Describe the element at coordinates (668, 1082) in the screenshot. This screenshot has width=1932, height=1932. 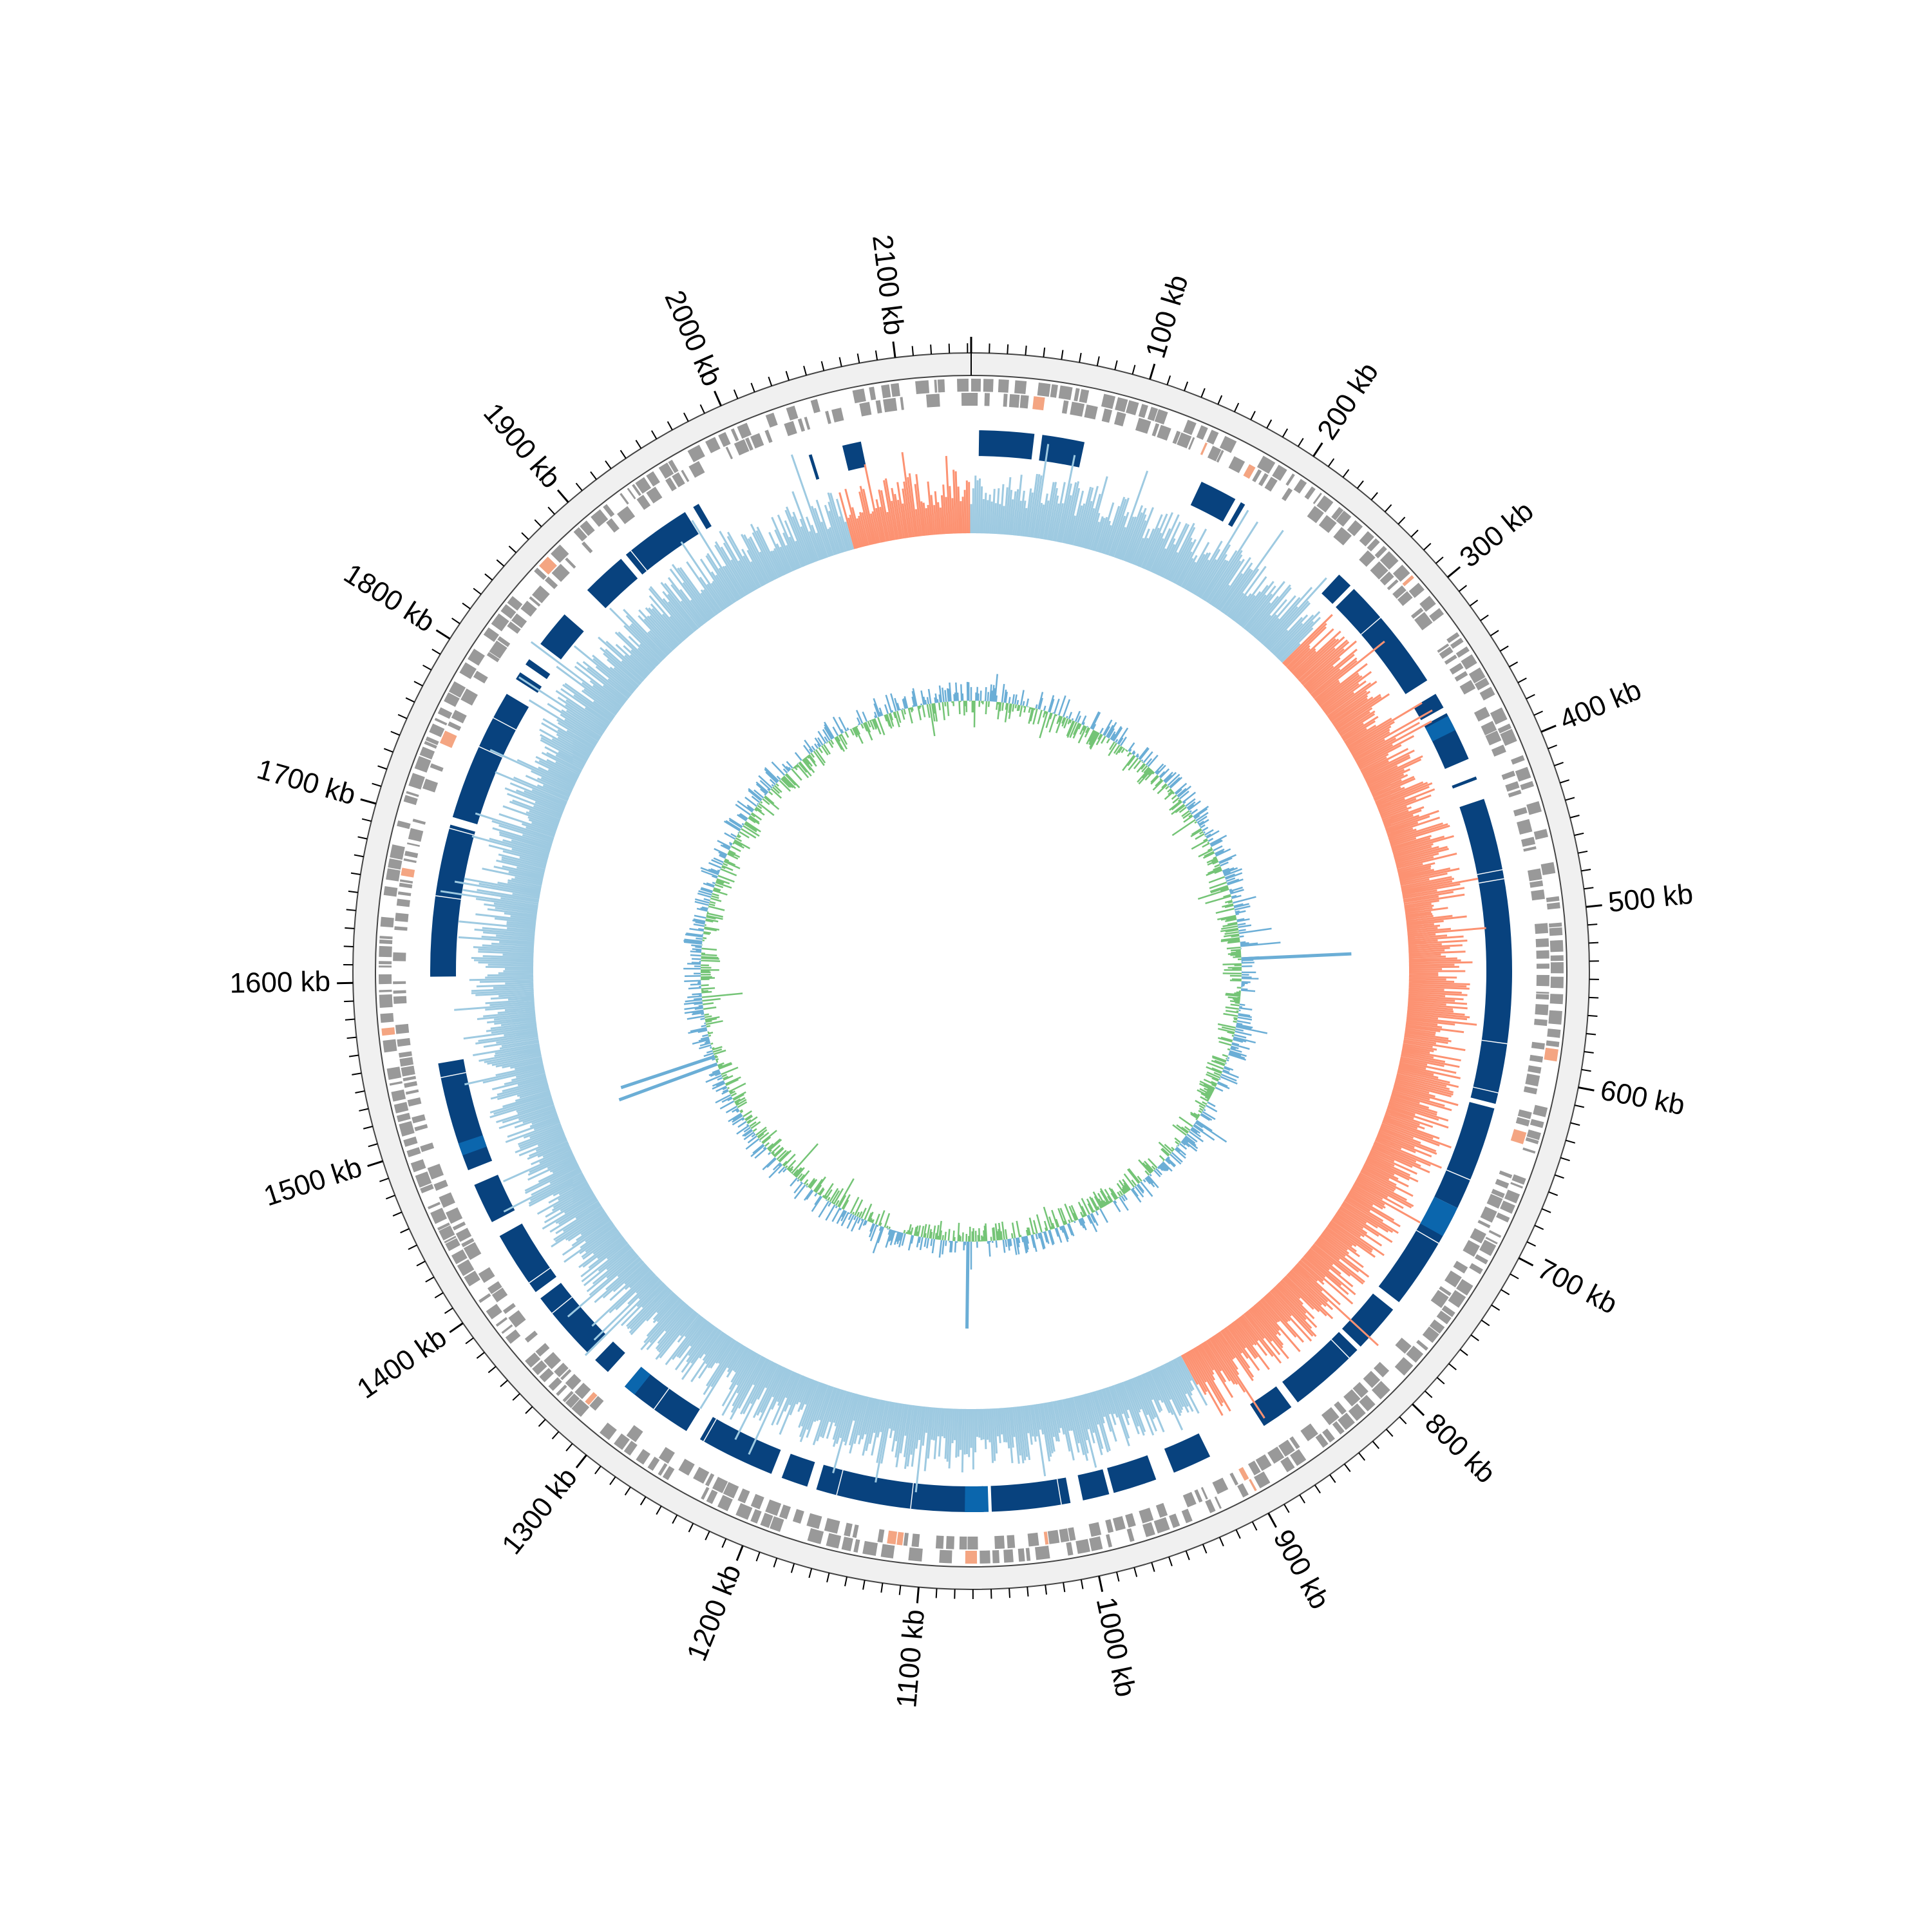
I see `gc-content-spike` at that location.